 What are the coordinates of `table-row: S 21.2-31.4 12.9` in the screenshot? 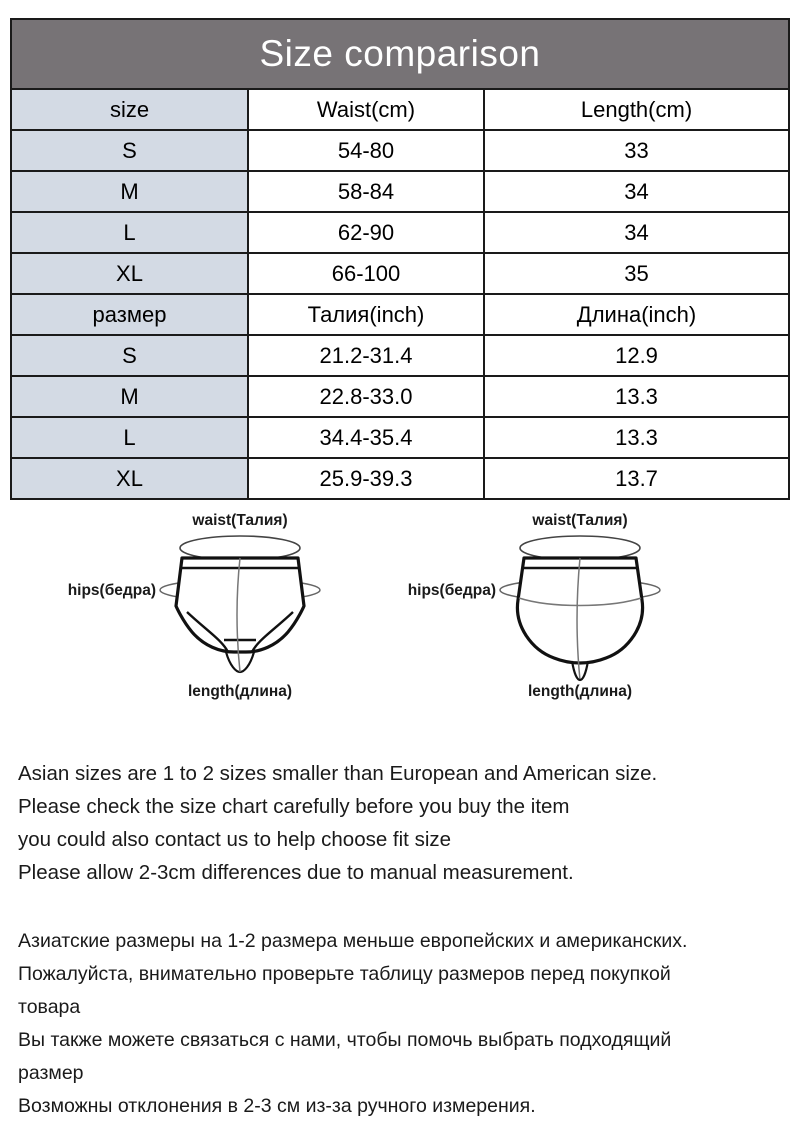 It's located at (400, 355).